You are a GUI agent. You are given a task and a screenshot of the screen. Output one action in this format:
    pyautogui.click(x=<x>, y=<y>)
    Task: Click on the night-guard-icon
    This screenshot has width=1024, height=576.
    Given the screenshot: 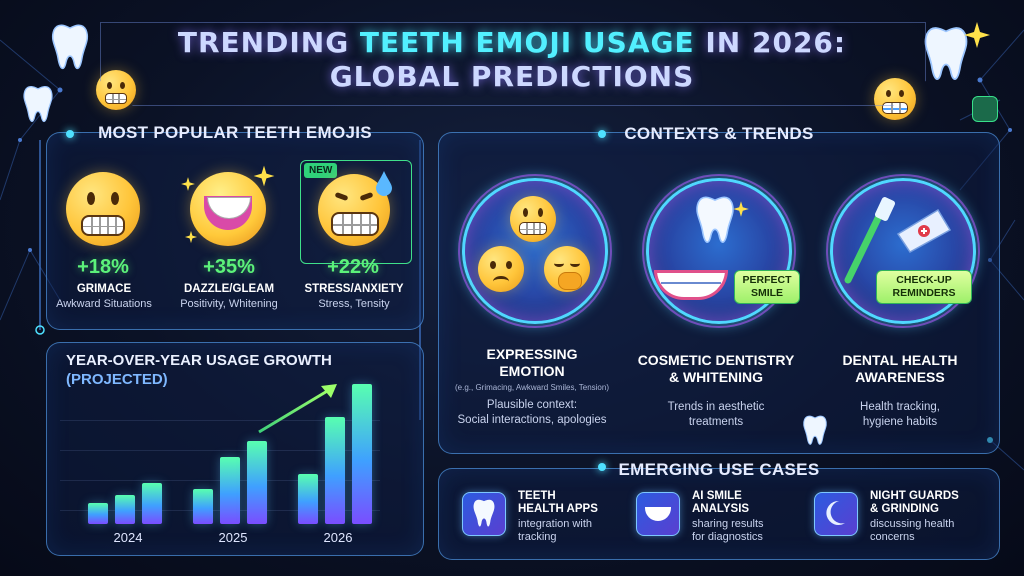 What is the action you would take?
    pyautogui.click(x=836, y=514)
    